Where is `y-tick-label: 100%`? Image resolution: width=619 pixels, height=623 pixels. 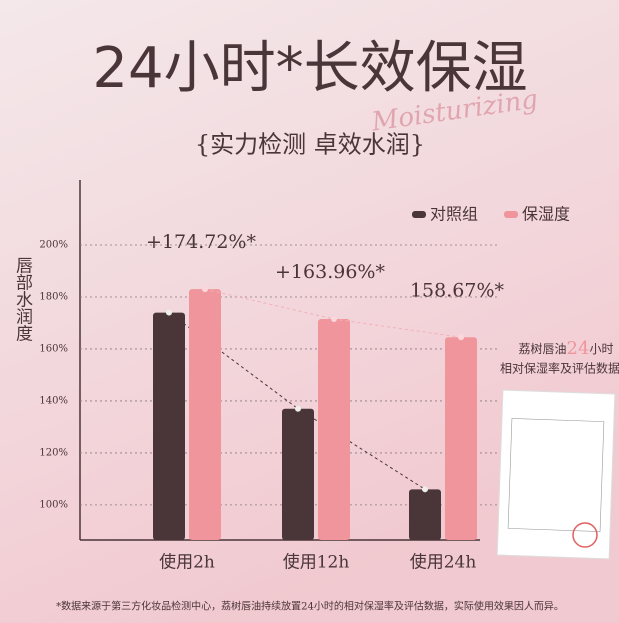
y-tick-label: 100% is located at coordinates (53, 504).